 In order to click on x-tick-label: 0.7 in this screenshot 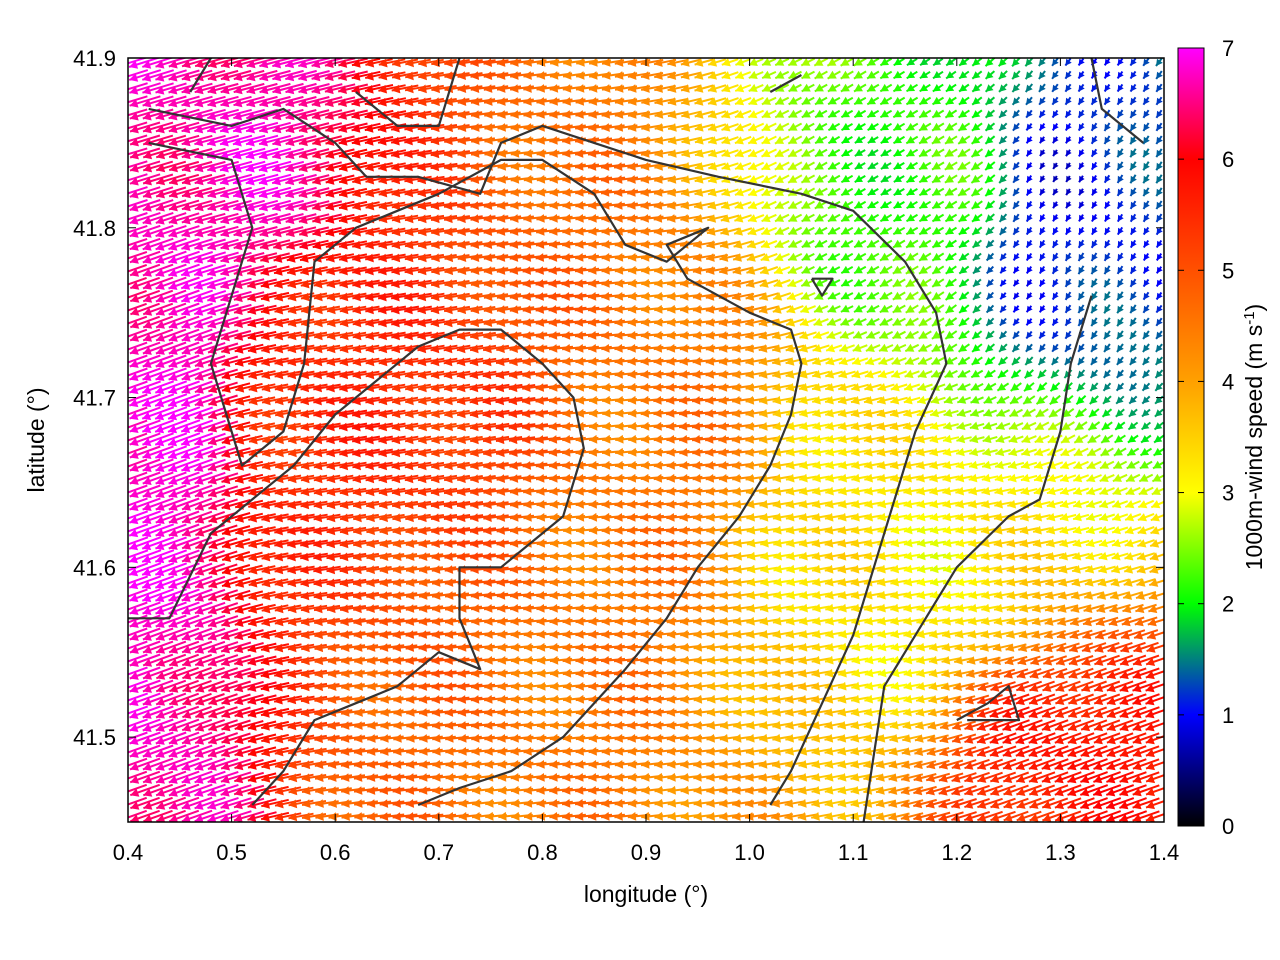, I will do `click(439, 852)`.